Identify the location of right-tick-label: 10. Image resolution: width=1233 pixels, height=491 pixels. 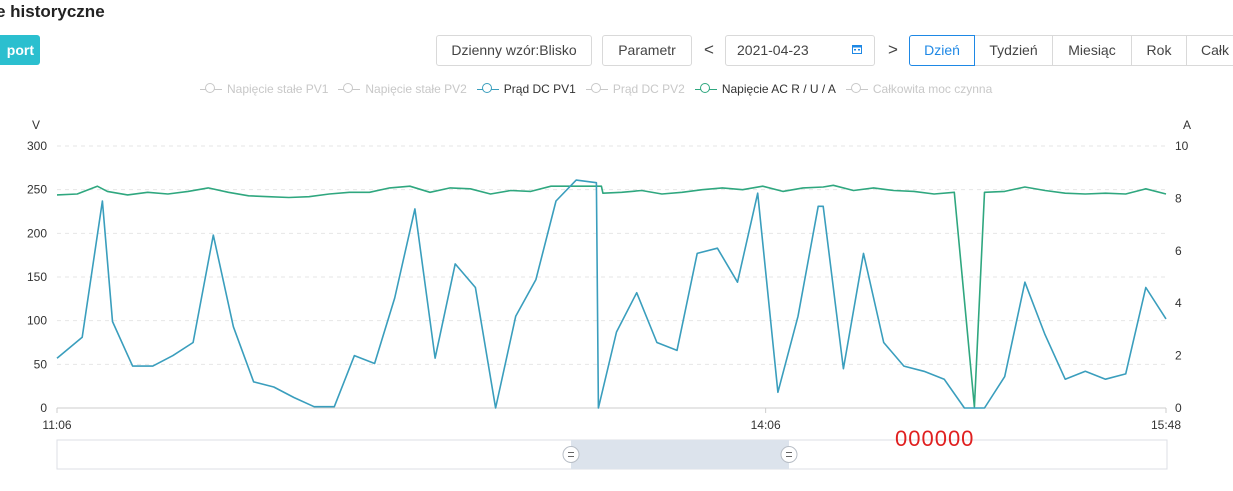
(1182, 146).